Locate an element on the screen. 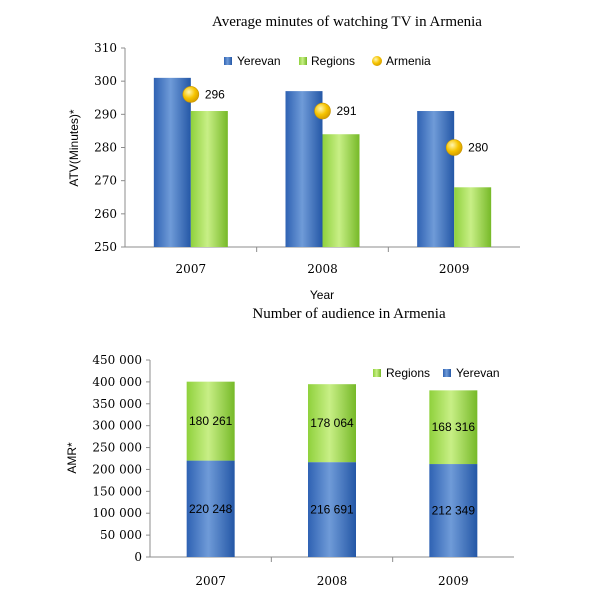  data-label-regions: 180 261 is located at coordinates (211, 421).